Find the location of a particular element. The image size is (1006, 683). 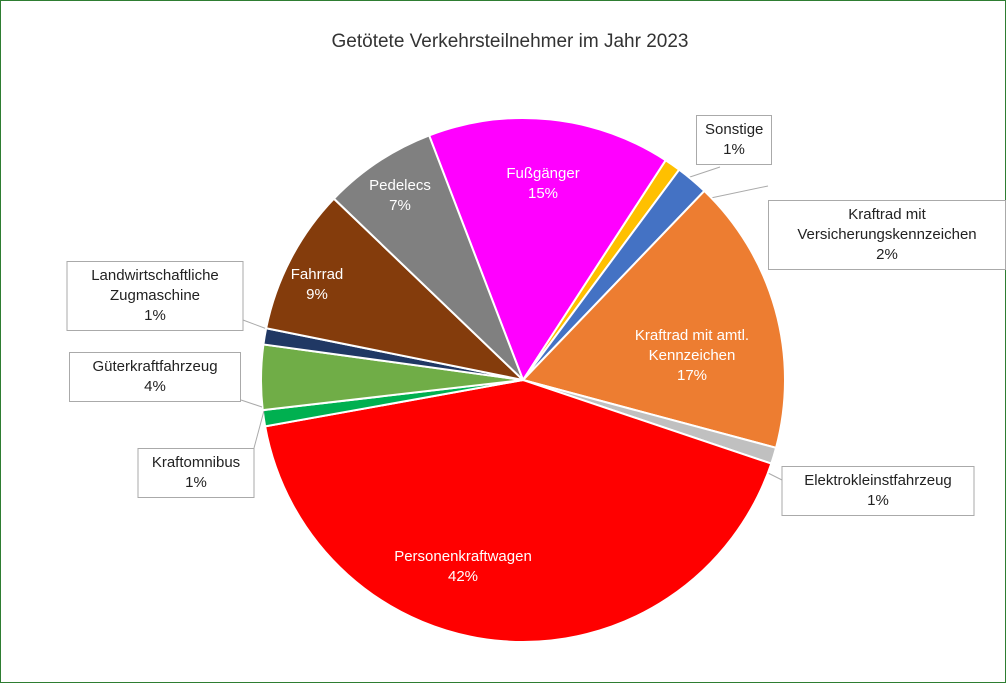

data-label: Fahrrad 9% is located at coordinates (317, 285).